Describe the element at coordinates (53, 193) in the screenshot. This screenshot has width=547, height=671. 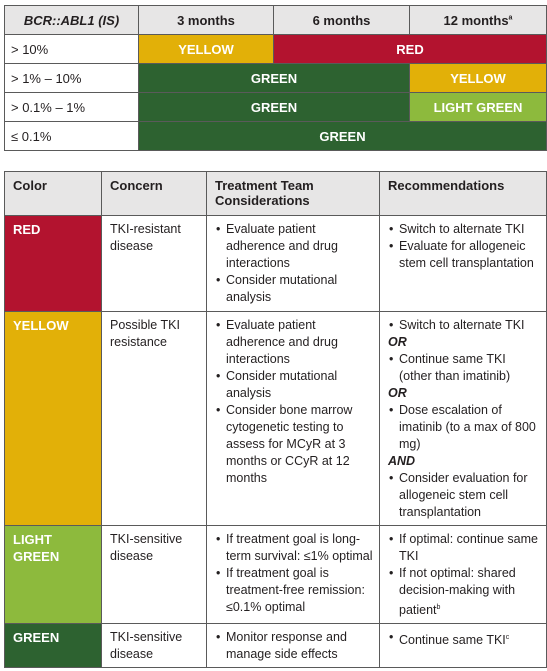
I see `column-header-color: Color` at that location.